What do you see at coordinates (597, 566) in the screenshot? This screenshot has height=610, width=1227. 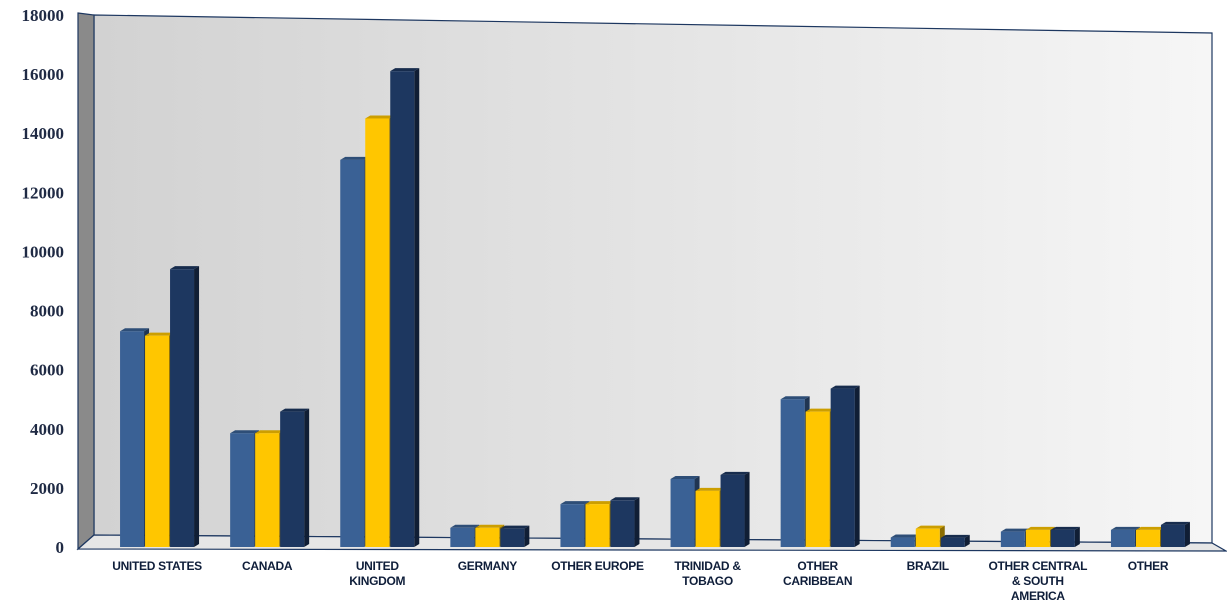 I see `x-tick-label: OTHER EUROPE` at bounding box center [597, 566].